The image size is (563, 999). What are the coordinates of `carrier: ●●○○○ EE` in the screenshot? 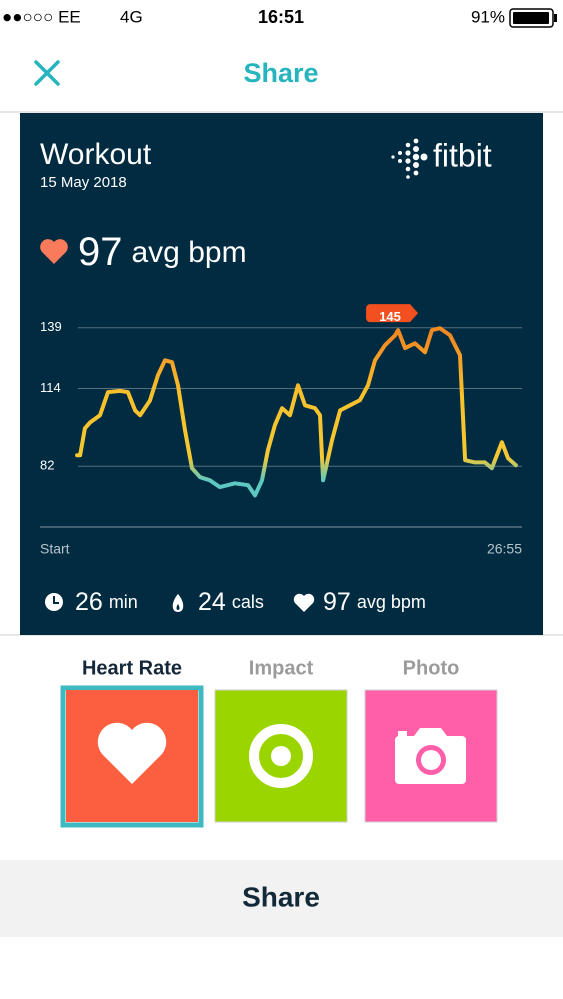 It's located at (41, 16).